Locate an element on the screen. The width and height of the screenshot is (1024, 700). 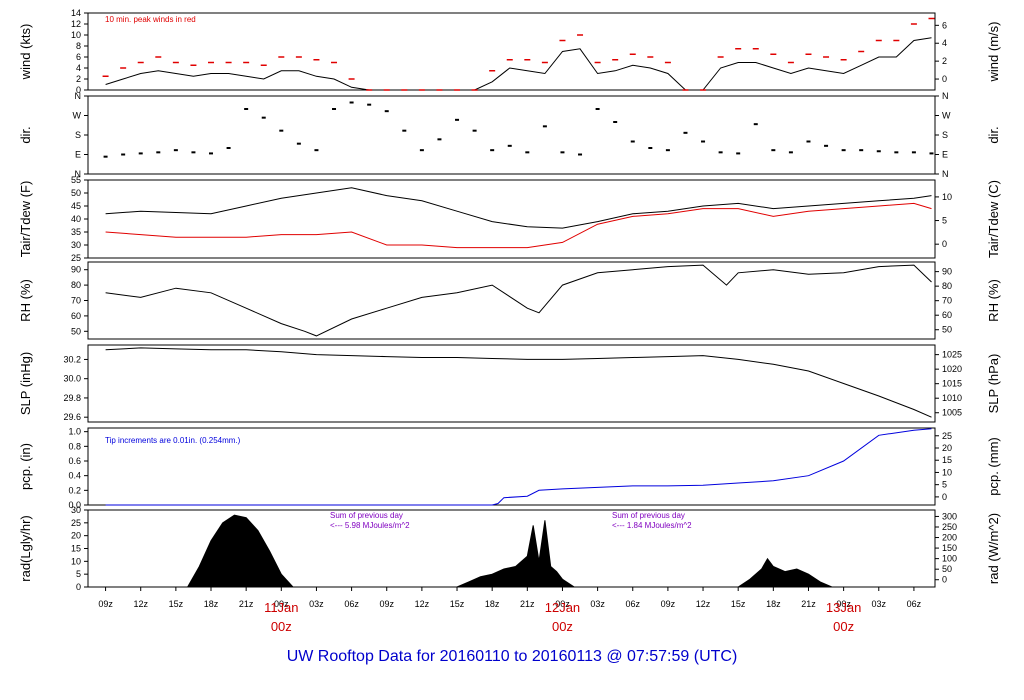
pcp-ytick-label: 1.0 is located at coordinates (74, 432).